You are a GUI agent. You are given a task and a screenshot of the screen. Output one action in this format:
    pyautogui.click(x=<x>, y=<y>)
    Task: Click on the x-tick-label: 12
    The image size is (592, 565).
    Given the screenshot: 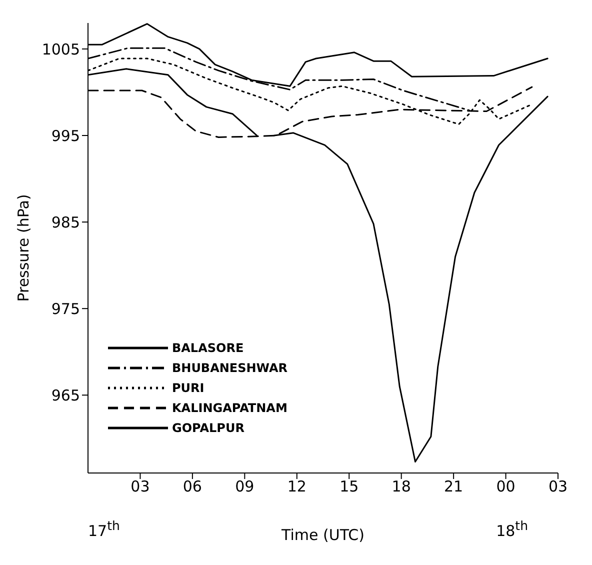 What is the action you would take?
    pyautogui.click(x=296, y=487)
    